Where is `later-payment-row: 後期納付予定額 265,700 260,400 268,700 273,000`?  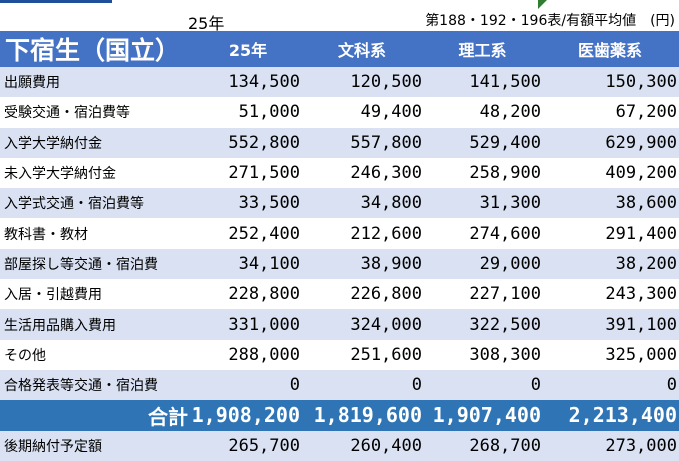
later-payment-row: 後期納付予定額 265,700 260,400 268,700 273,000 is located at coordinates (339, 445).